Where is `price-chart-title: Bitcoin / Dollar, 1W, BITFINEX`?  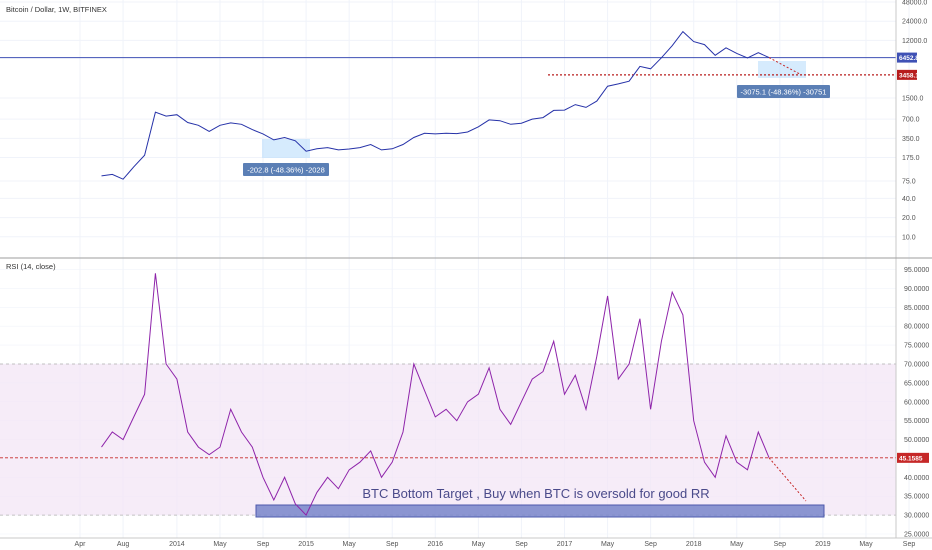
price-chart-title: Bitcoin / Dollar, 1W, BITFINEX is located at coordinates (56, 9).